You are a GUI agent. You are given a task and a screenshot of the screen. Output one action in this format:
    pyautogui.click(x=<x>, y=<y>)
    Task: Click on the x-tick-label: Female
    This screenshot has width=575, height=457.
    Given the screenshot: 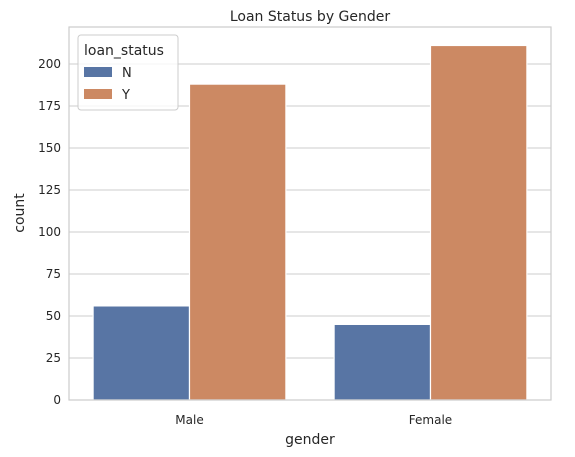 What is the action you would take?
    pyautogui.click(x=430, y=420)
    